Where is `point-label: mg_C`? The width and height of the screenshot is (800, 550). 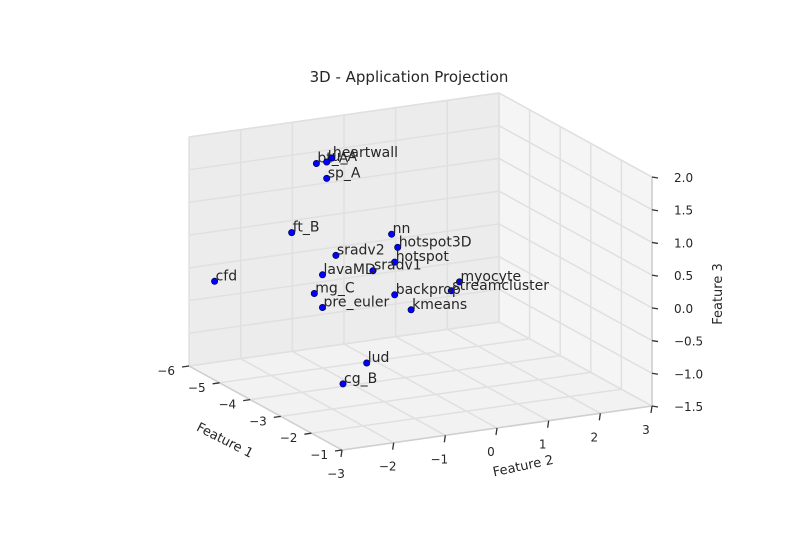 point-label: mg_C is located at coordinates (335, 289).